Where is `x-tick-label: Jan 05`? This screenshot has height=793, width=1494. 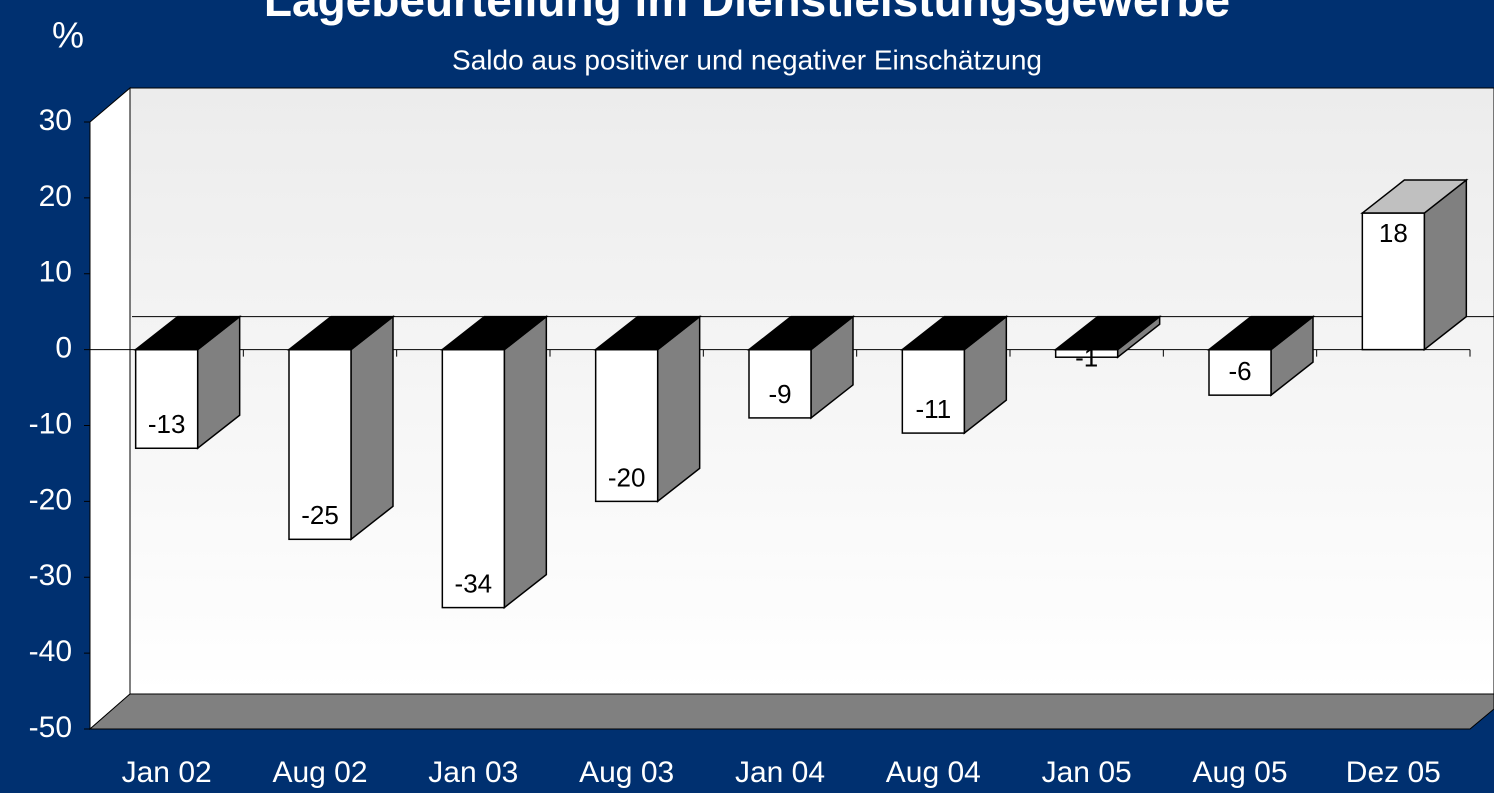 x-tick-label: Jan 05 is located at coordinates (1087, 772).